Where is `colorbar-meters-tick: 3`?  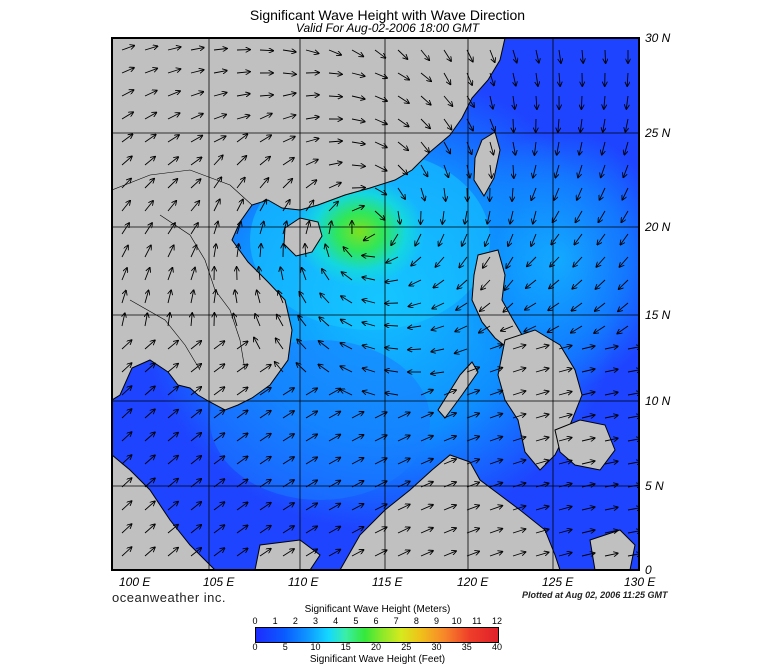 colorbar-meters-tick: 3 is located at coordinates (315, 621).